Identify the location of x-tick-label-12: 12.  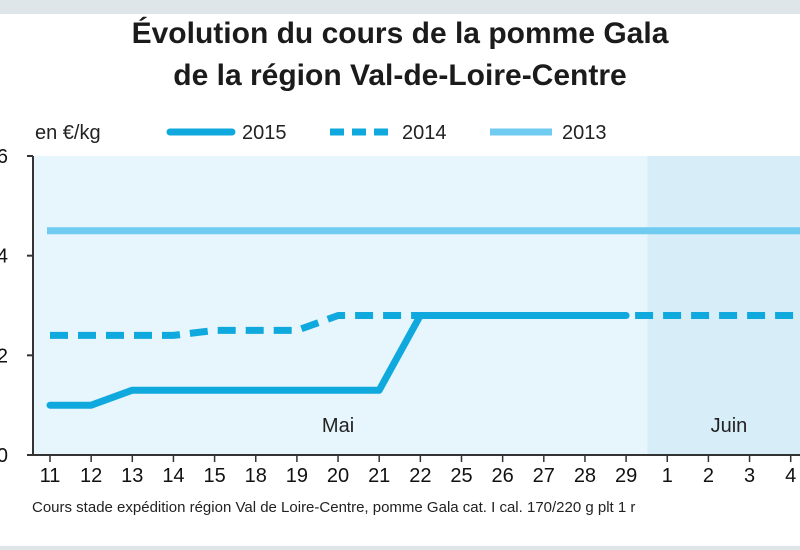
(91, 476).